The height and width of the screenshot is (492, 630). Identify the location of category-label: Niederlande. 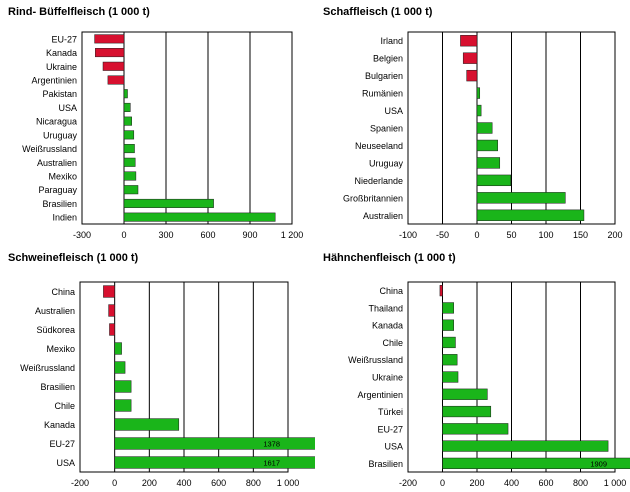
(378, 181).